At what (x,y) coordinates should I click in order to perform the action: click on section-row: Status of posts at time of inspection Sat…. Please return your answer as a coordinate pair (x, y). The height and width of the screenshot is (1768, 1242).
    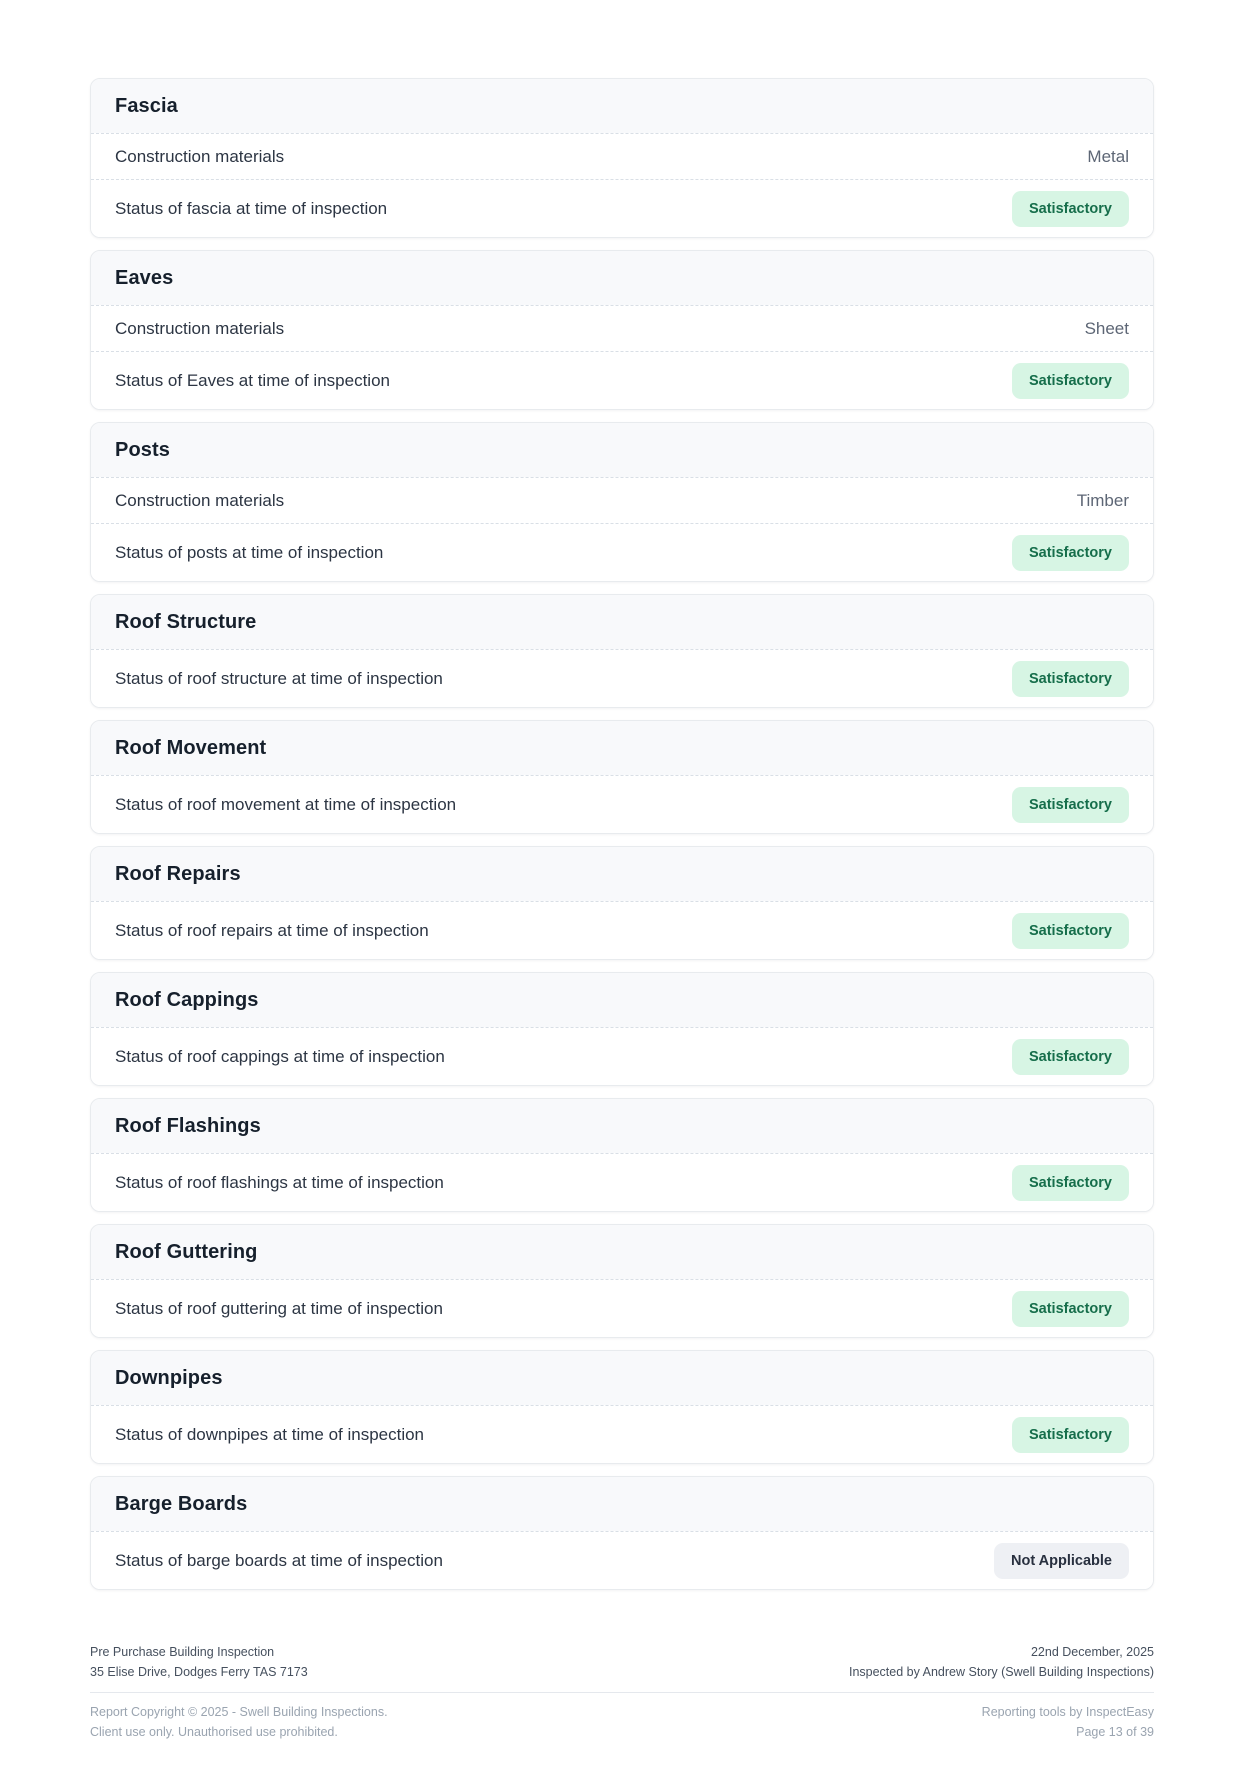
    Looking at the image, I should click on (622, 552).